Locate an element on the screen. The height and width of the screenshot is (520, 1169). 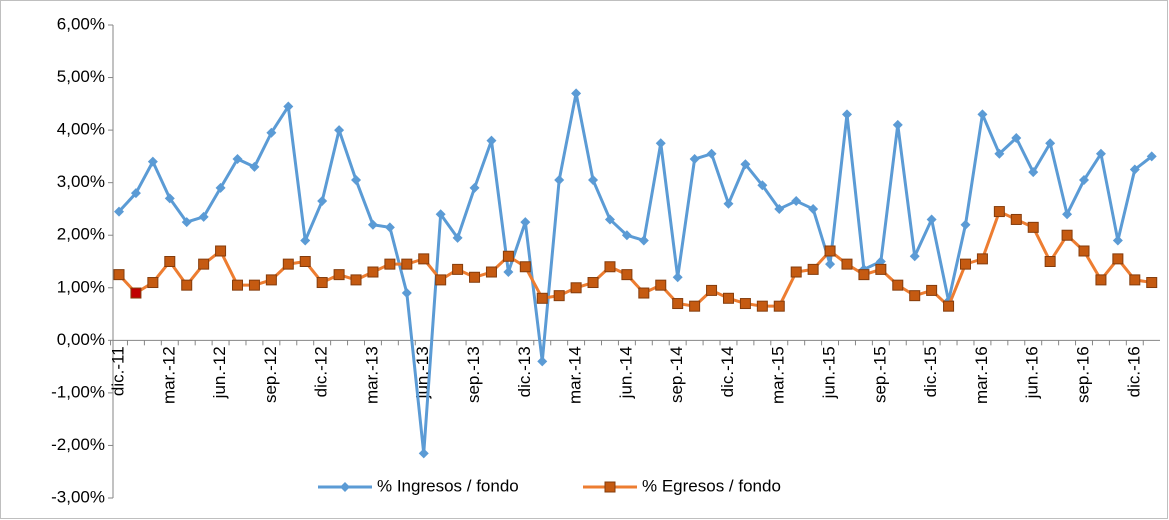
x-tick-label: dic.-12 is located at coordinates (321, 371).